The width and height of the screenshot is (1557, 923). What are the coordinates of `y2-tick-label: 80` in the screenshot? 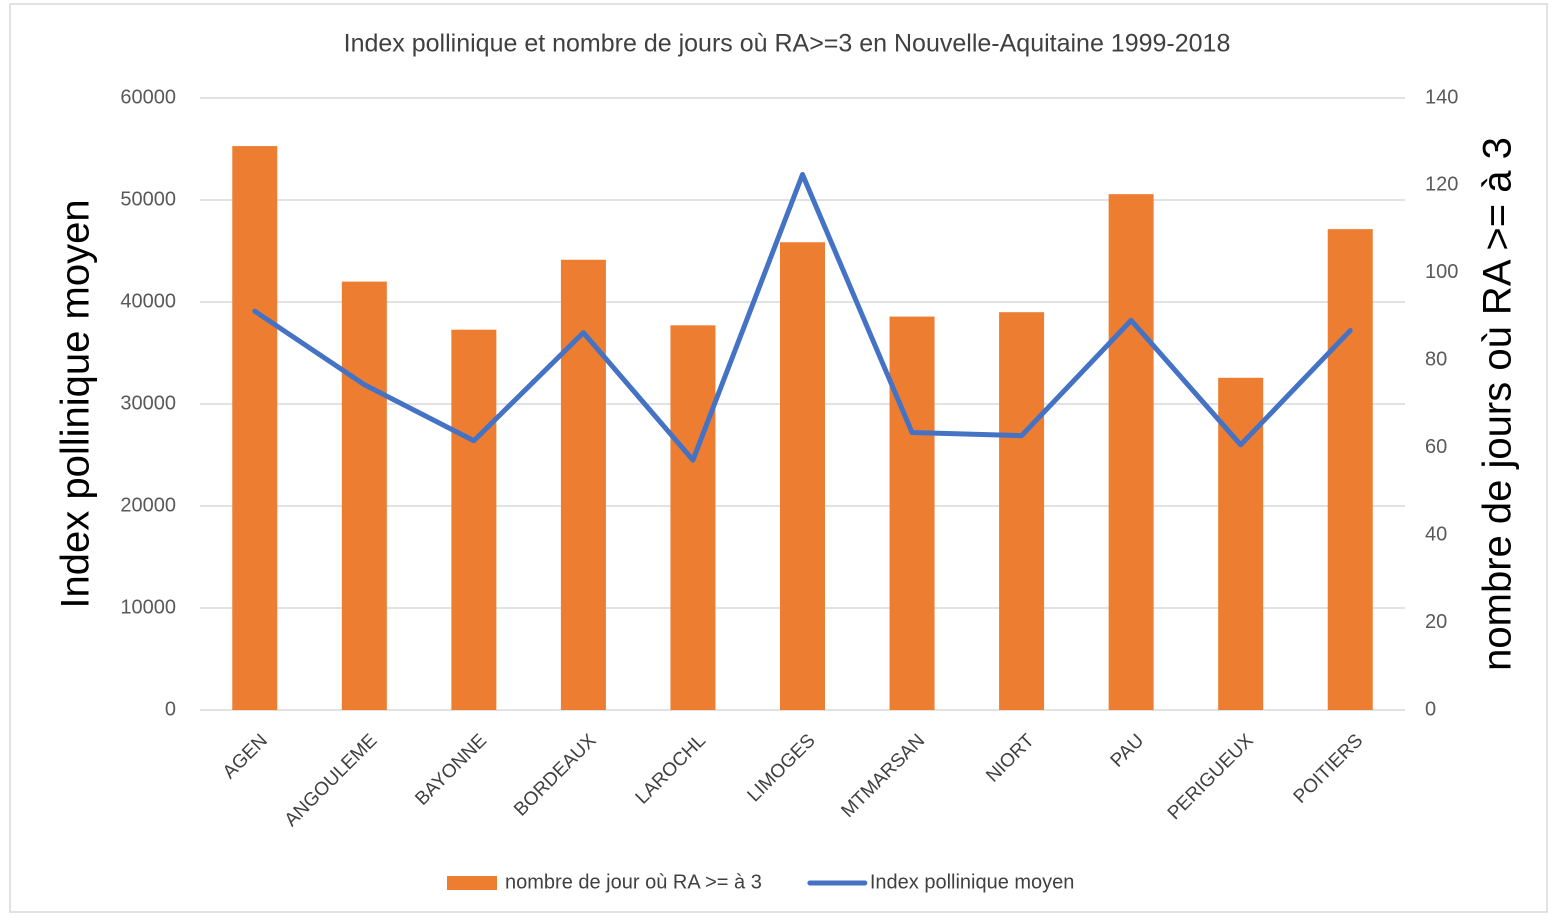 It's located at (1436, 360).